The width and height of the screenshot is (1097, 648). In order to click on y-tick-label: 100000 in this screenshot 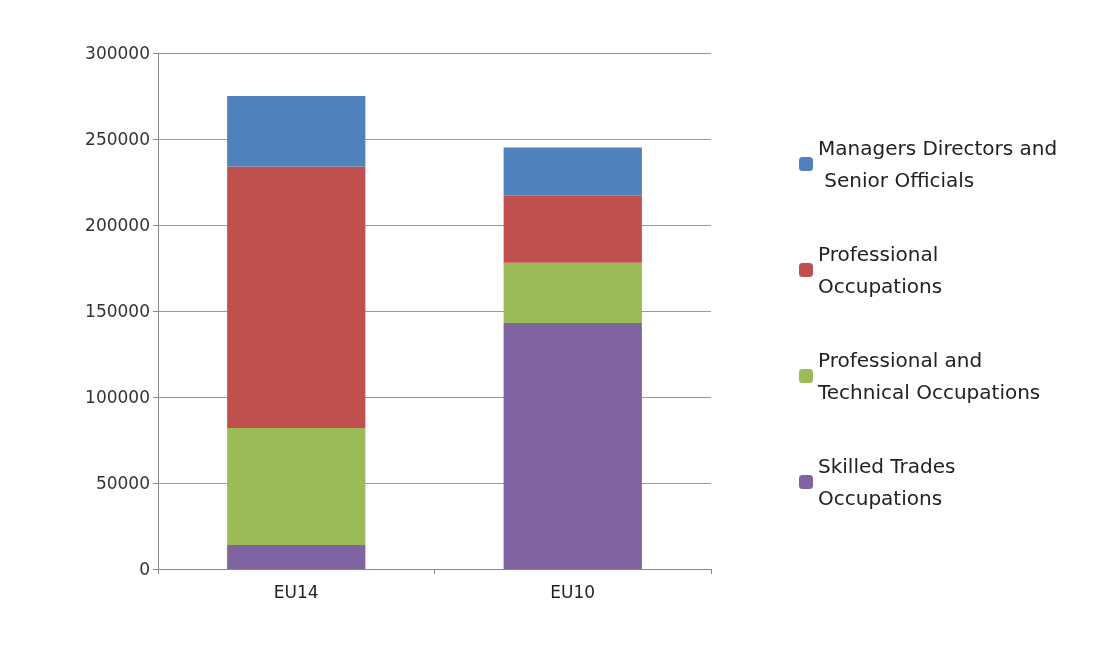, I will do `click(117, 397)`.